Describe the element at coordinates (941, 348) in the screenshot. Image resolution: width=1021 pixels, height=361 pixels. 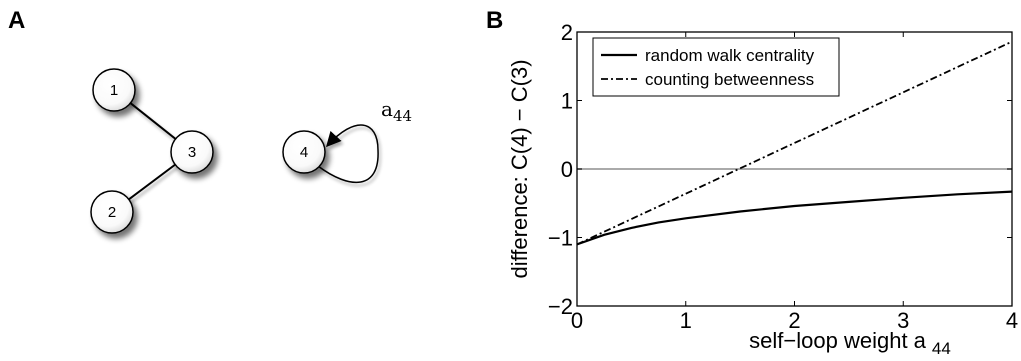
I see `x-axis-label-sub: 44` at that location.